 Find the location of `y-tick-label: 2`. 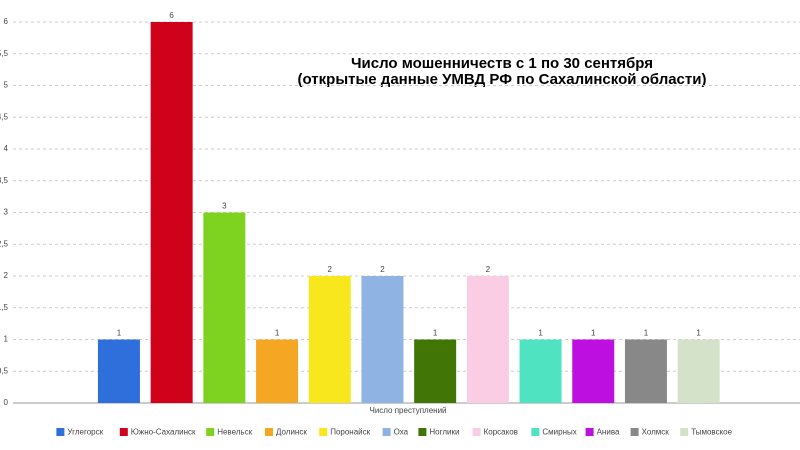

y-tick-label: 2 is located at coordinates (6, 275).